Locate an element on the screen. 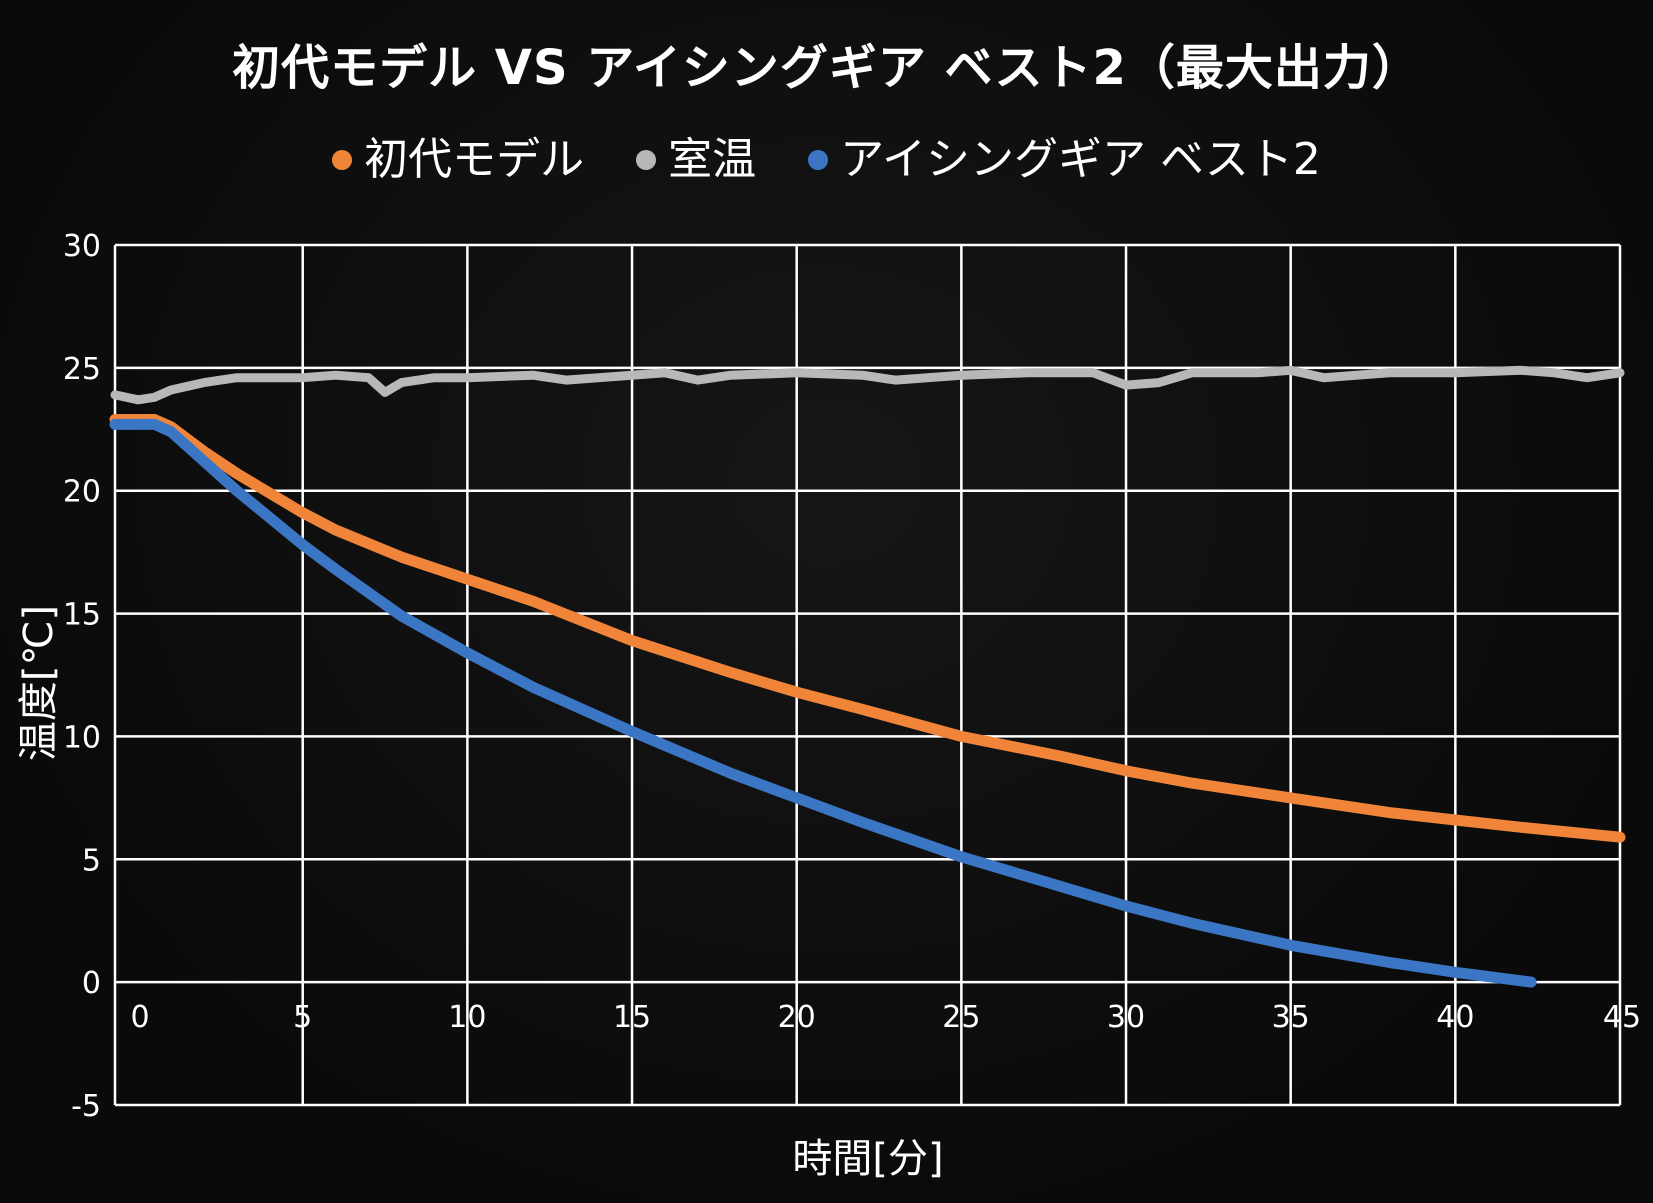  legend-item-room-temp: 室温 is located at coordinates (696, 160).